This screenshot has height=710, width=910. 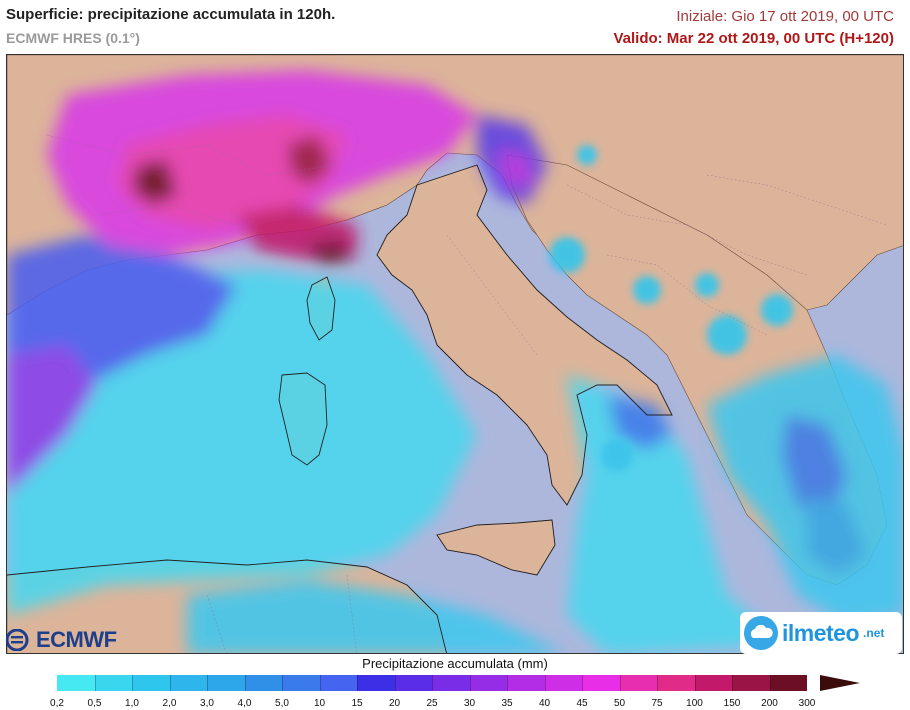 I want to click on legend-tick-label: 45, so click(x=582, y=703).